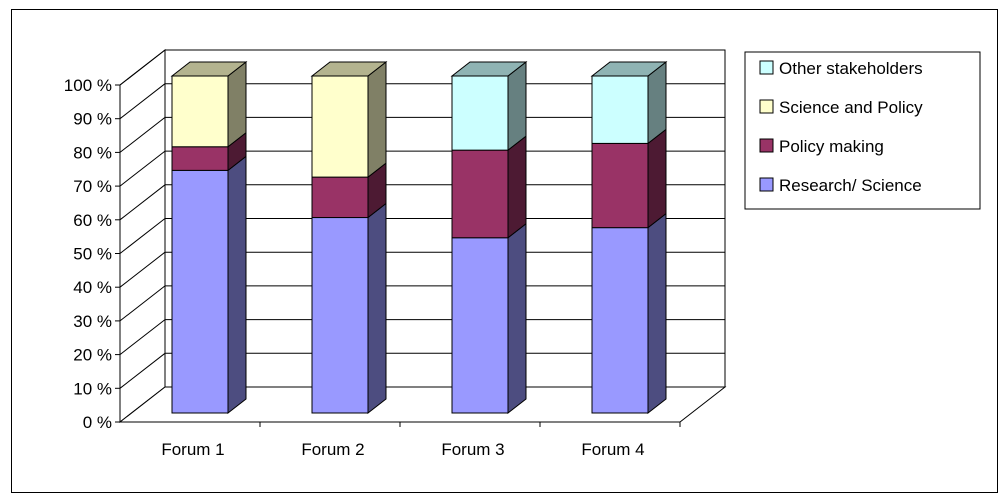 The image size is (1000, 495). I want to click on y-tick-label: 100 %, so click(88, 85).